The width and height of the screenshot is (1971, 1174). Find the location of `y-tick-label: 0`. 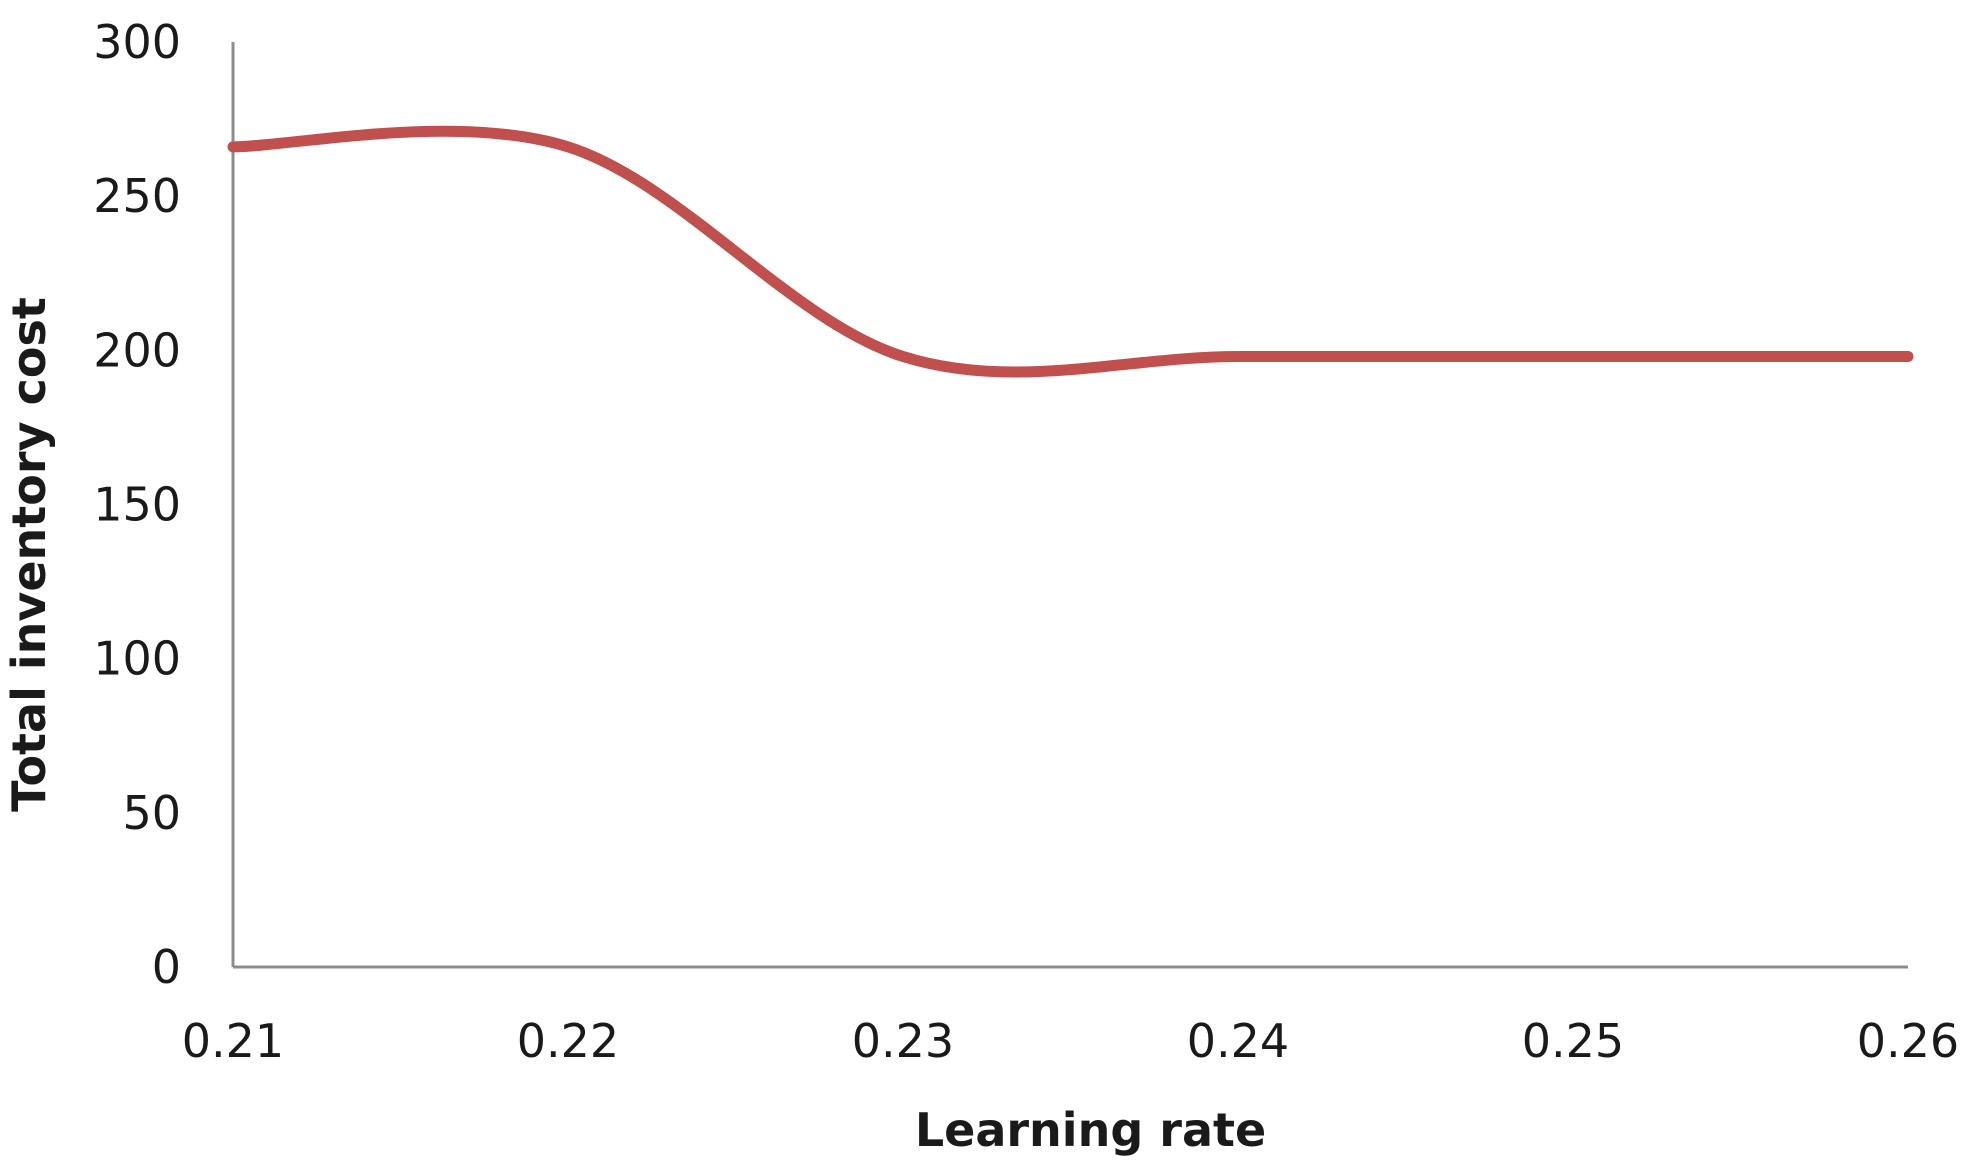

y-tick-label: 0 is located at coordinates (166, 967).